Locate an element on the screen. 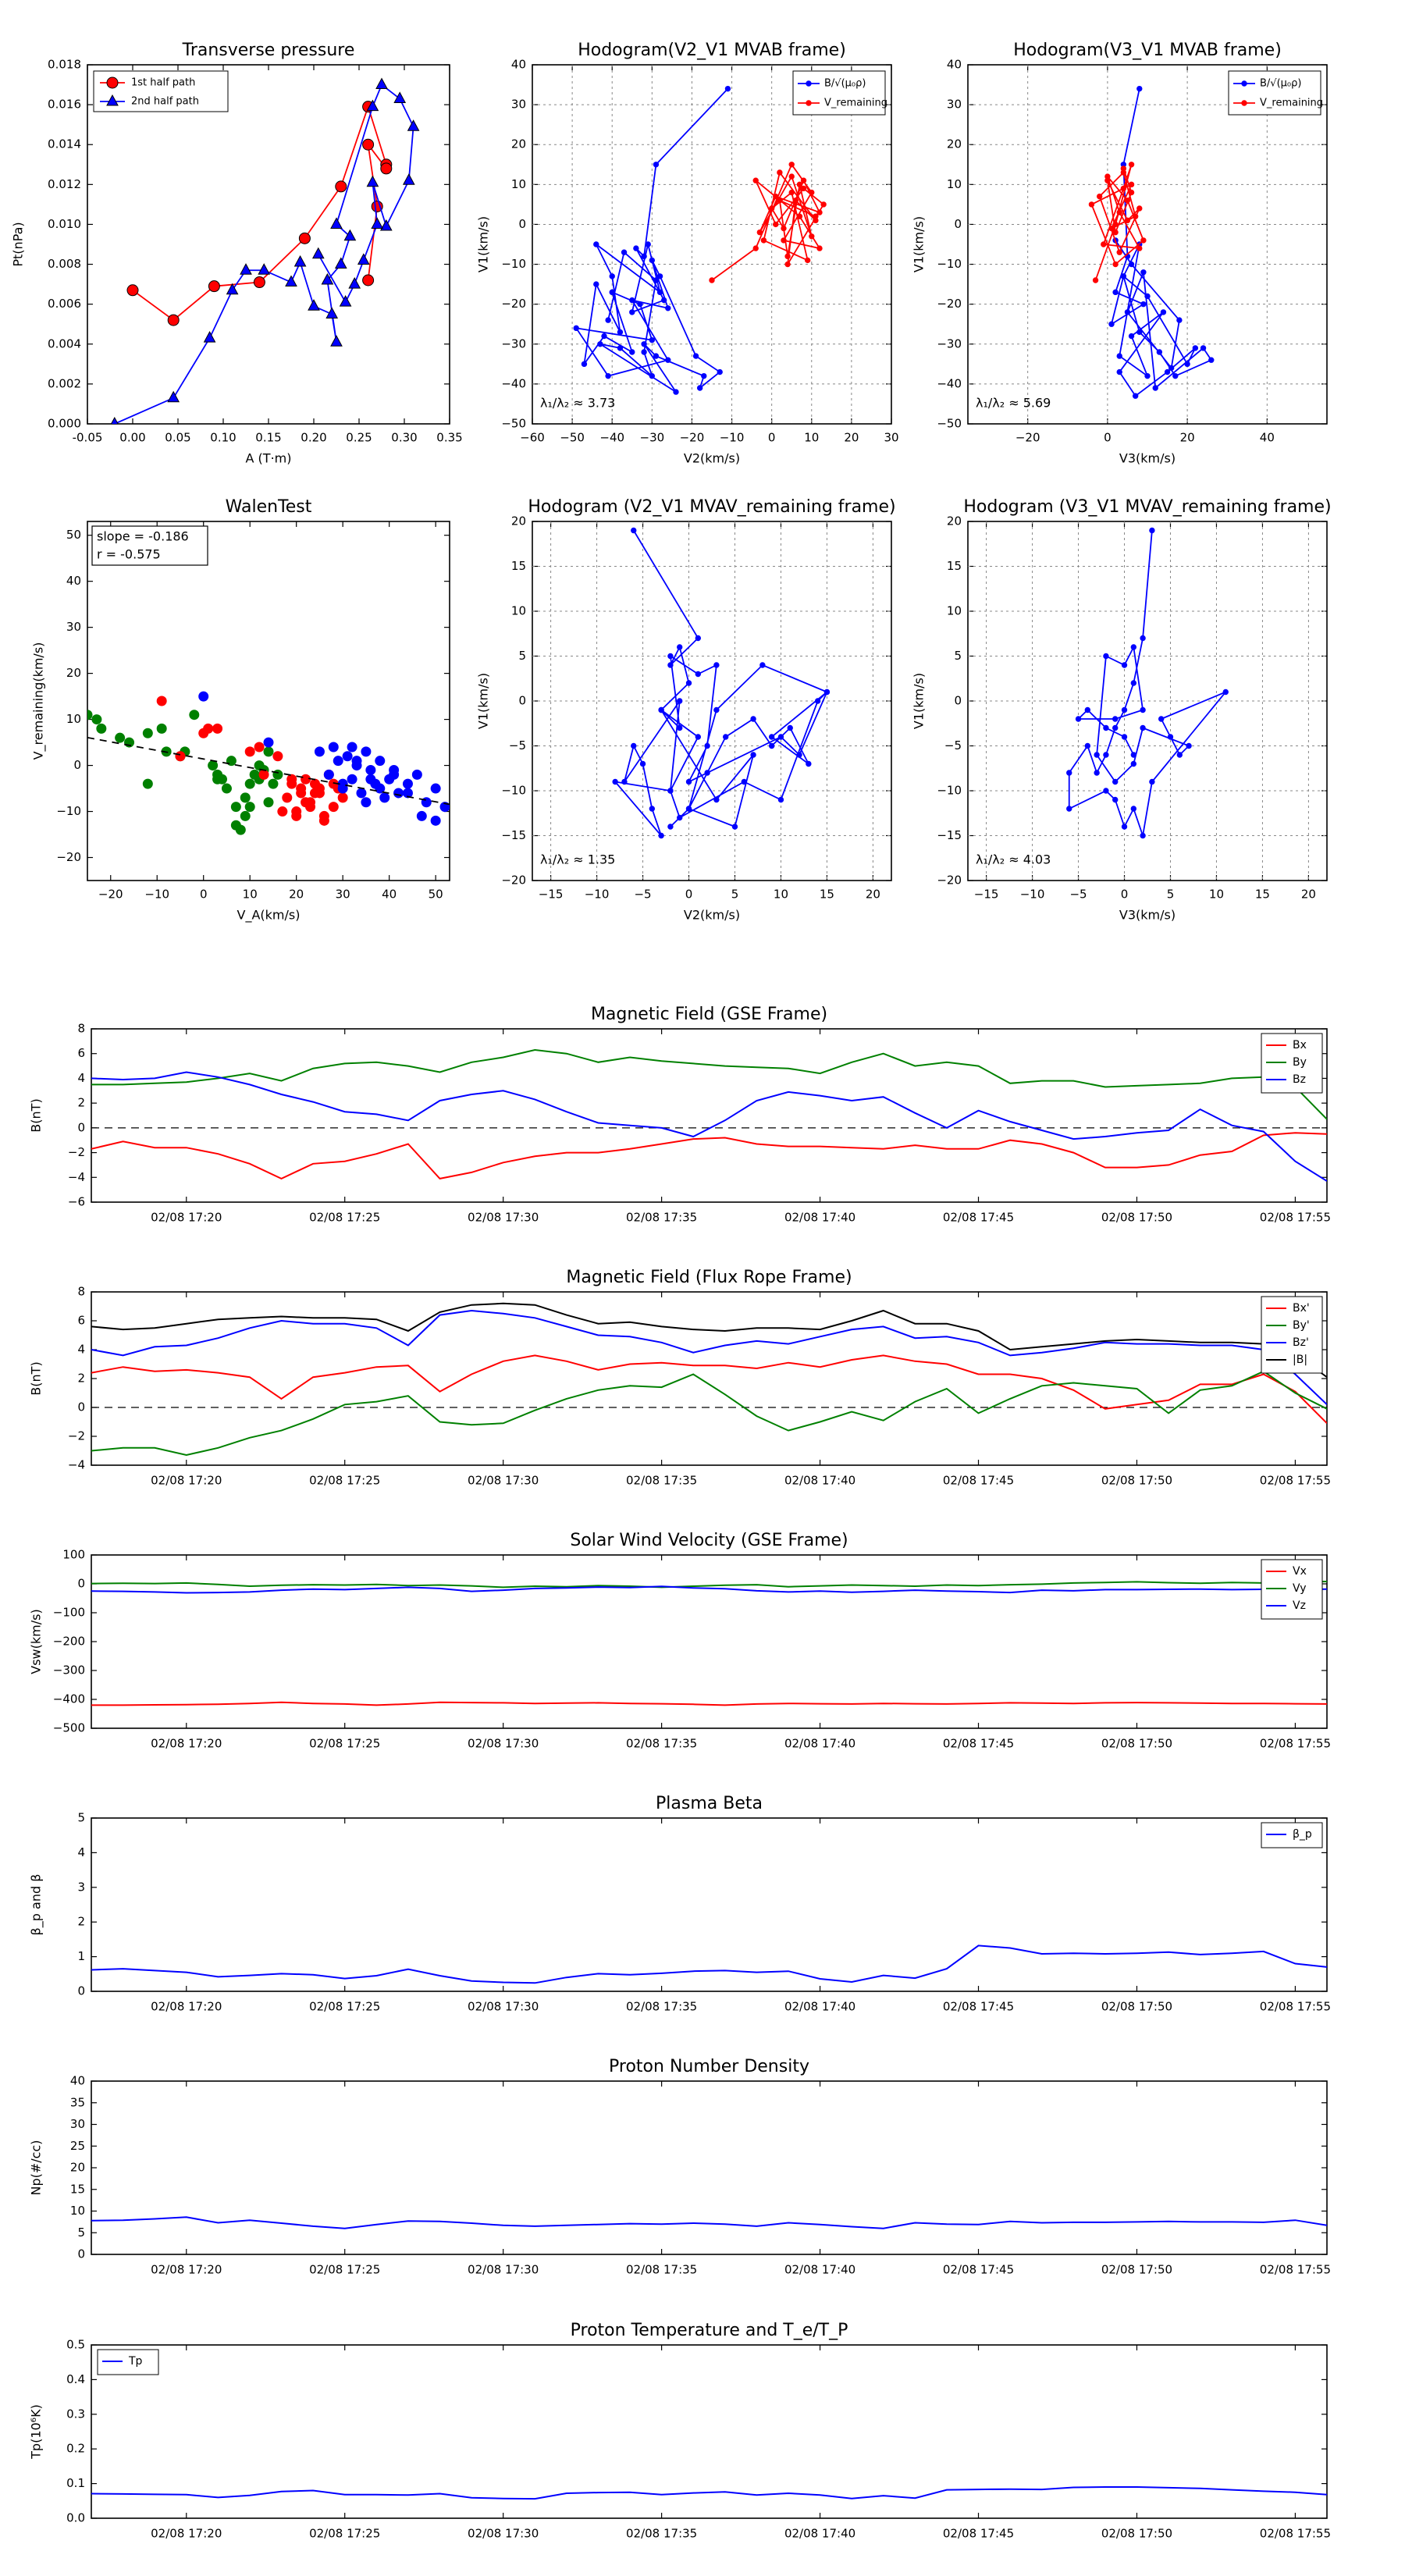  x-tick-label: 02/08 17:20 is located at coordinates (187, 2007).